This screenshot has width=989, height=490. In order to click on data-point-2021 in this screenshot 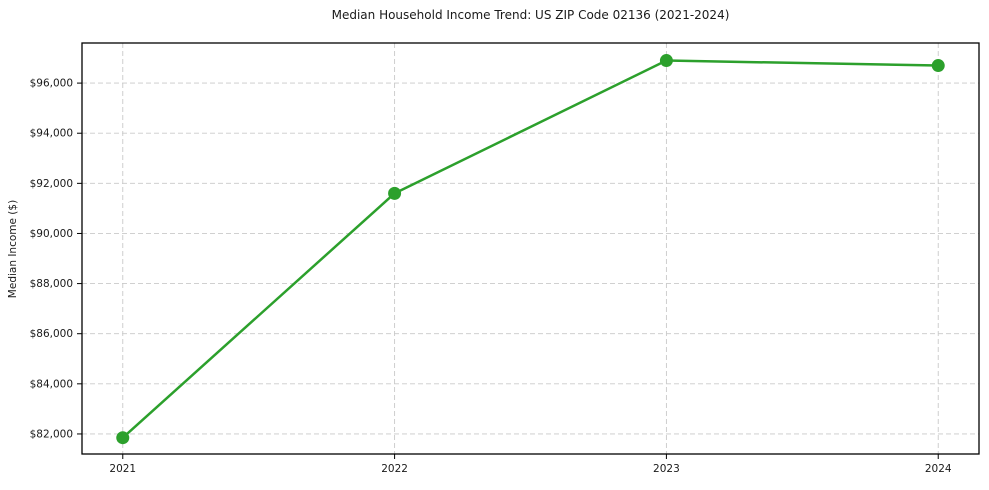, I will do `click(123, 438)`.